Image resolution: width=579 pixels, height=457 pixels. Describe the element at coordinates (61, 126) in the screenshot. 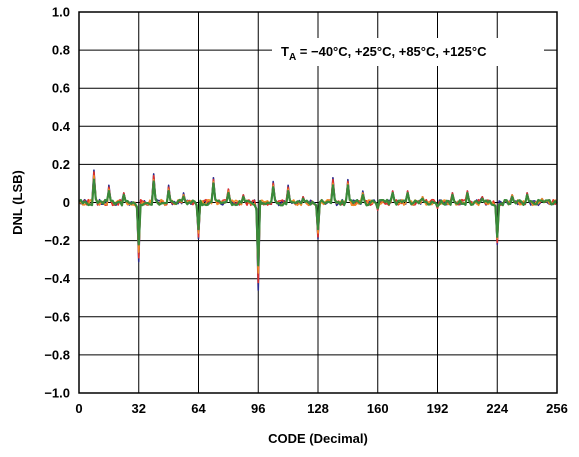

I see `y-tick-label: 0.4` at that location.